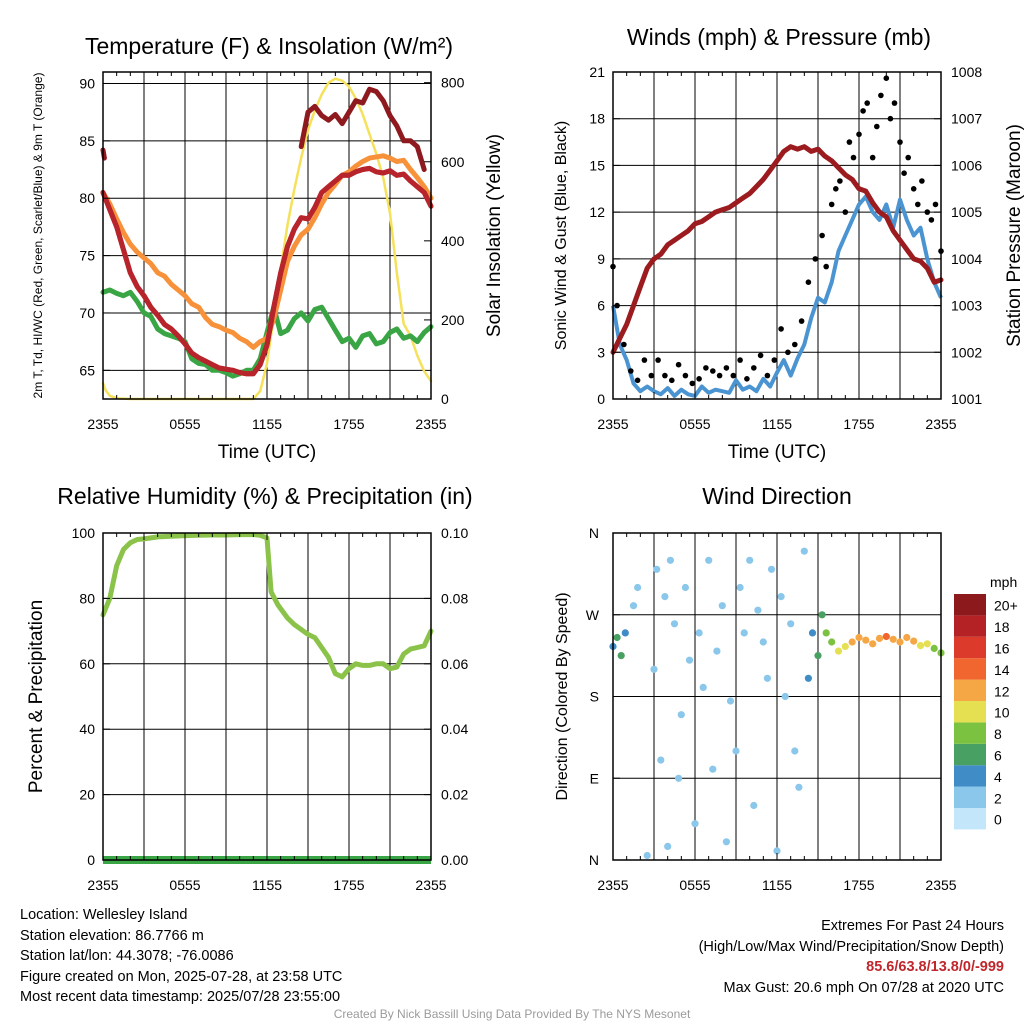  What do you see at coordinates (87, 141) in the screenshot?
I see `y-tick-label: 85` at bounding box center [87, 141].